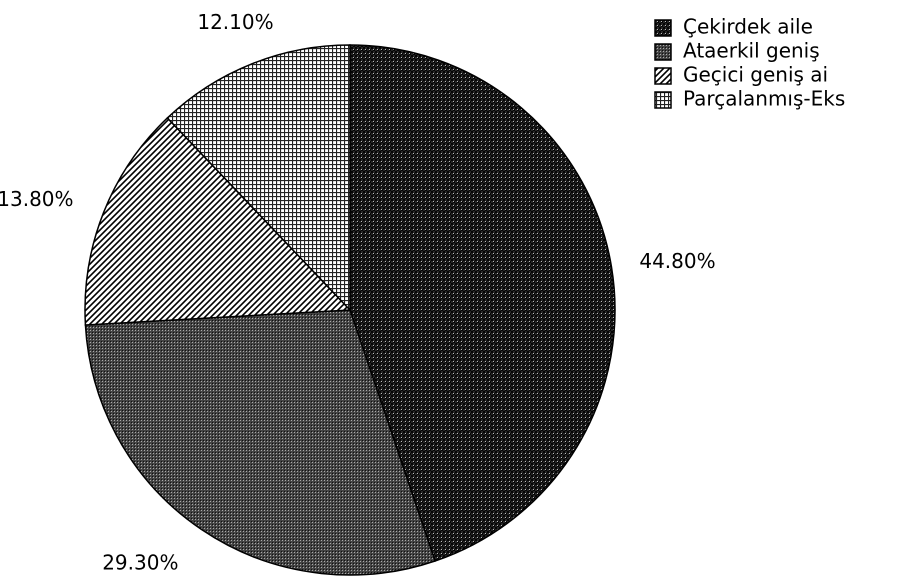 The width and height of the screenshot is (907, 583). Describe the element at coordinates (140, 563) in the screenshot. I see `slice-label: 29.30%` at that location.